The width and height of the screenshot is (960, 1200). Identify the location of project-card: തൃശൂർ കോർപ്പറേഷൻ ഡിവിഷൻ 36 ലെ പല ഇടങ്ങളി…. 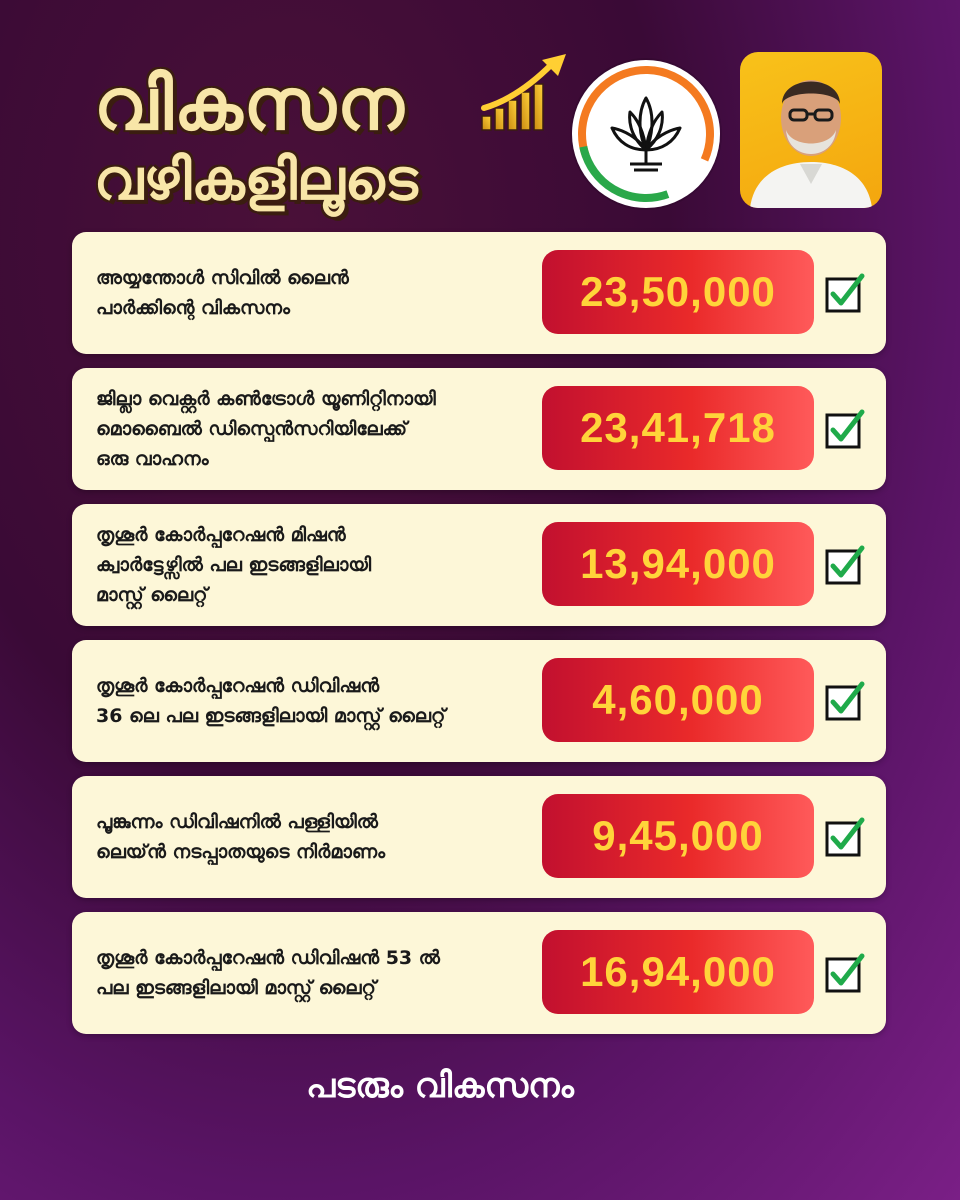
(479, 701).